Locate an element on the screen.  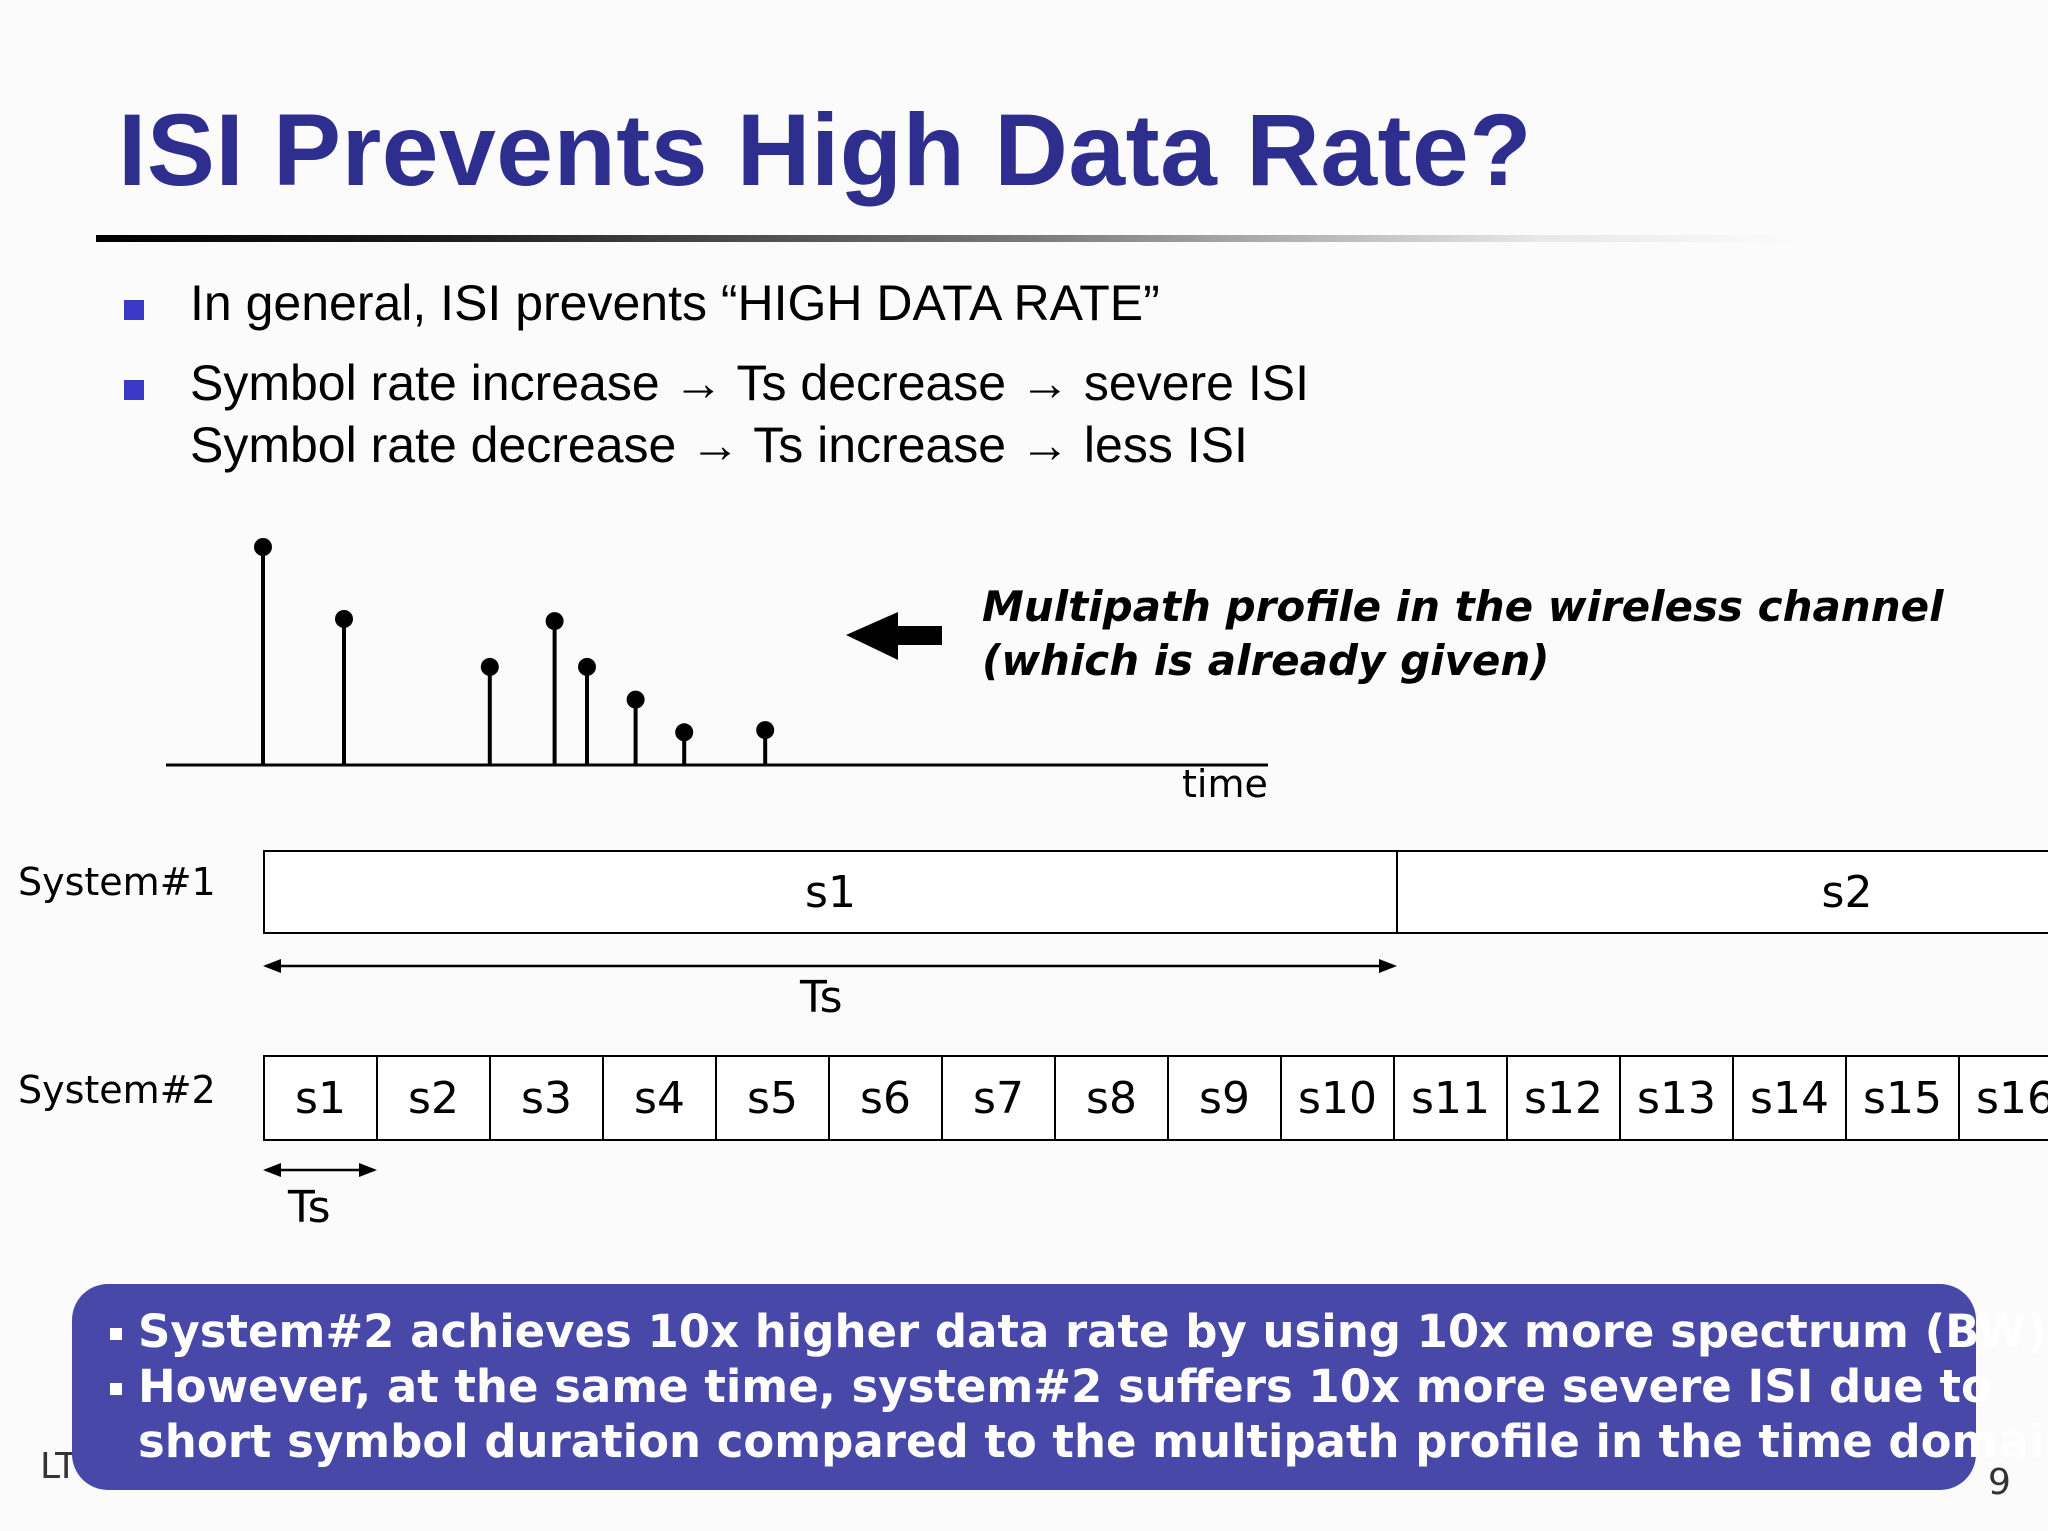
symbol-cell: s13 is located at coordinates (1677, 1098).